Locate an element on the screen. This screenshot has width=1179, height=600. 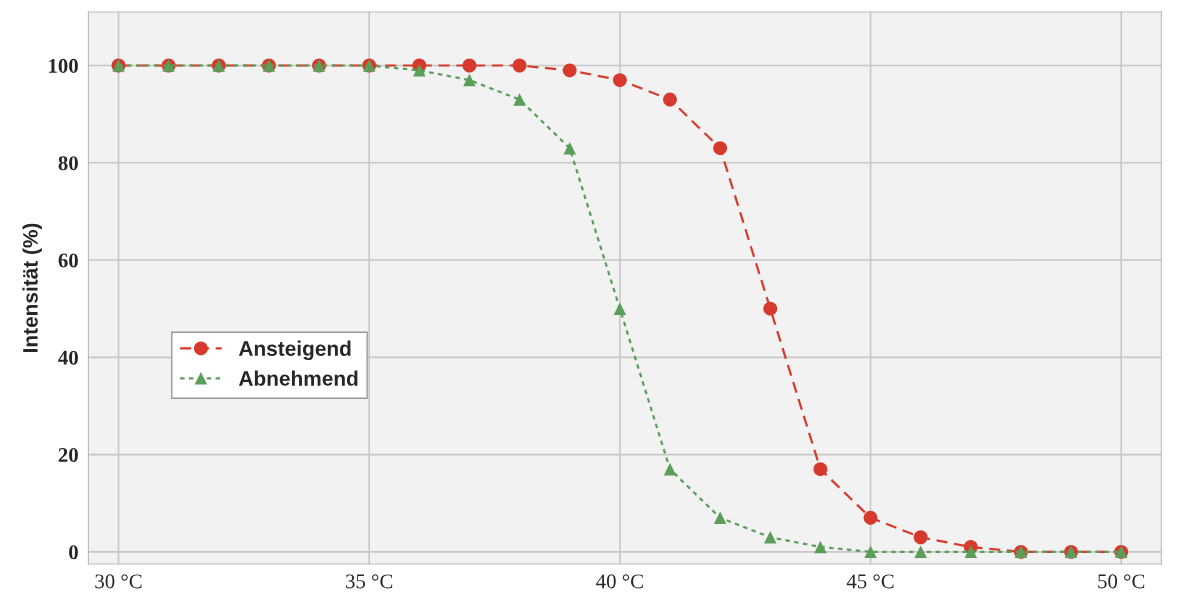
y-tick-label: 100 is located at coordinates (63, 65).